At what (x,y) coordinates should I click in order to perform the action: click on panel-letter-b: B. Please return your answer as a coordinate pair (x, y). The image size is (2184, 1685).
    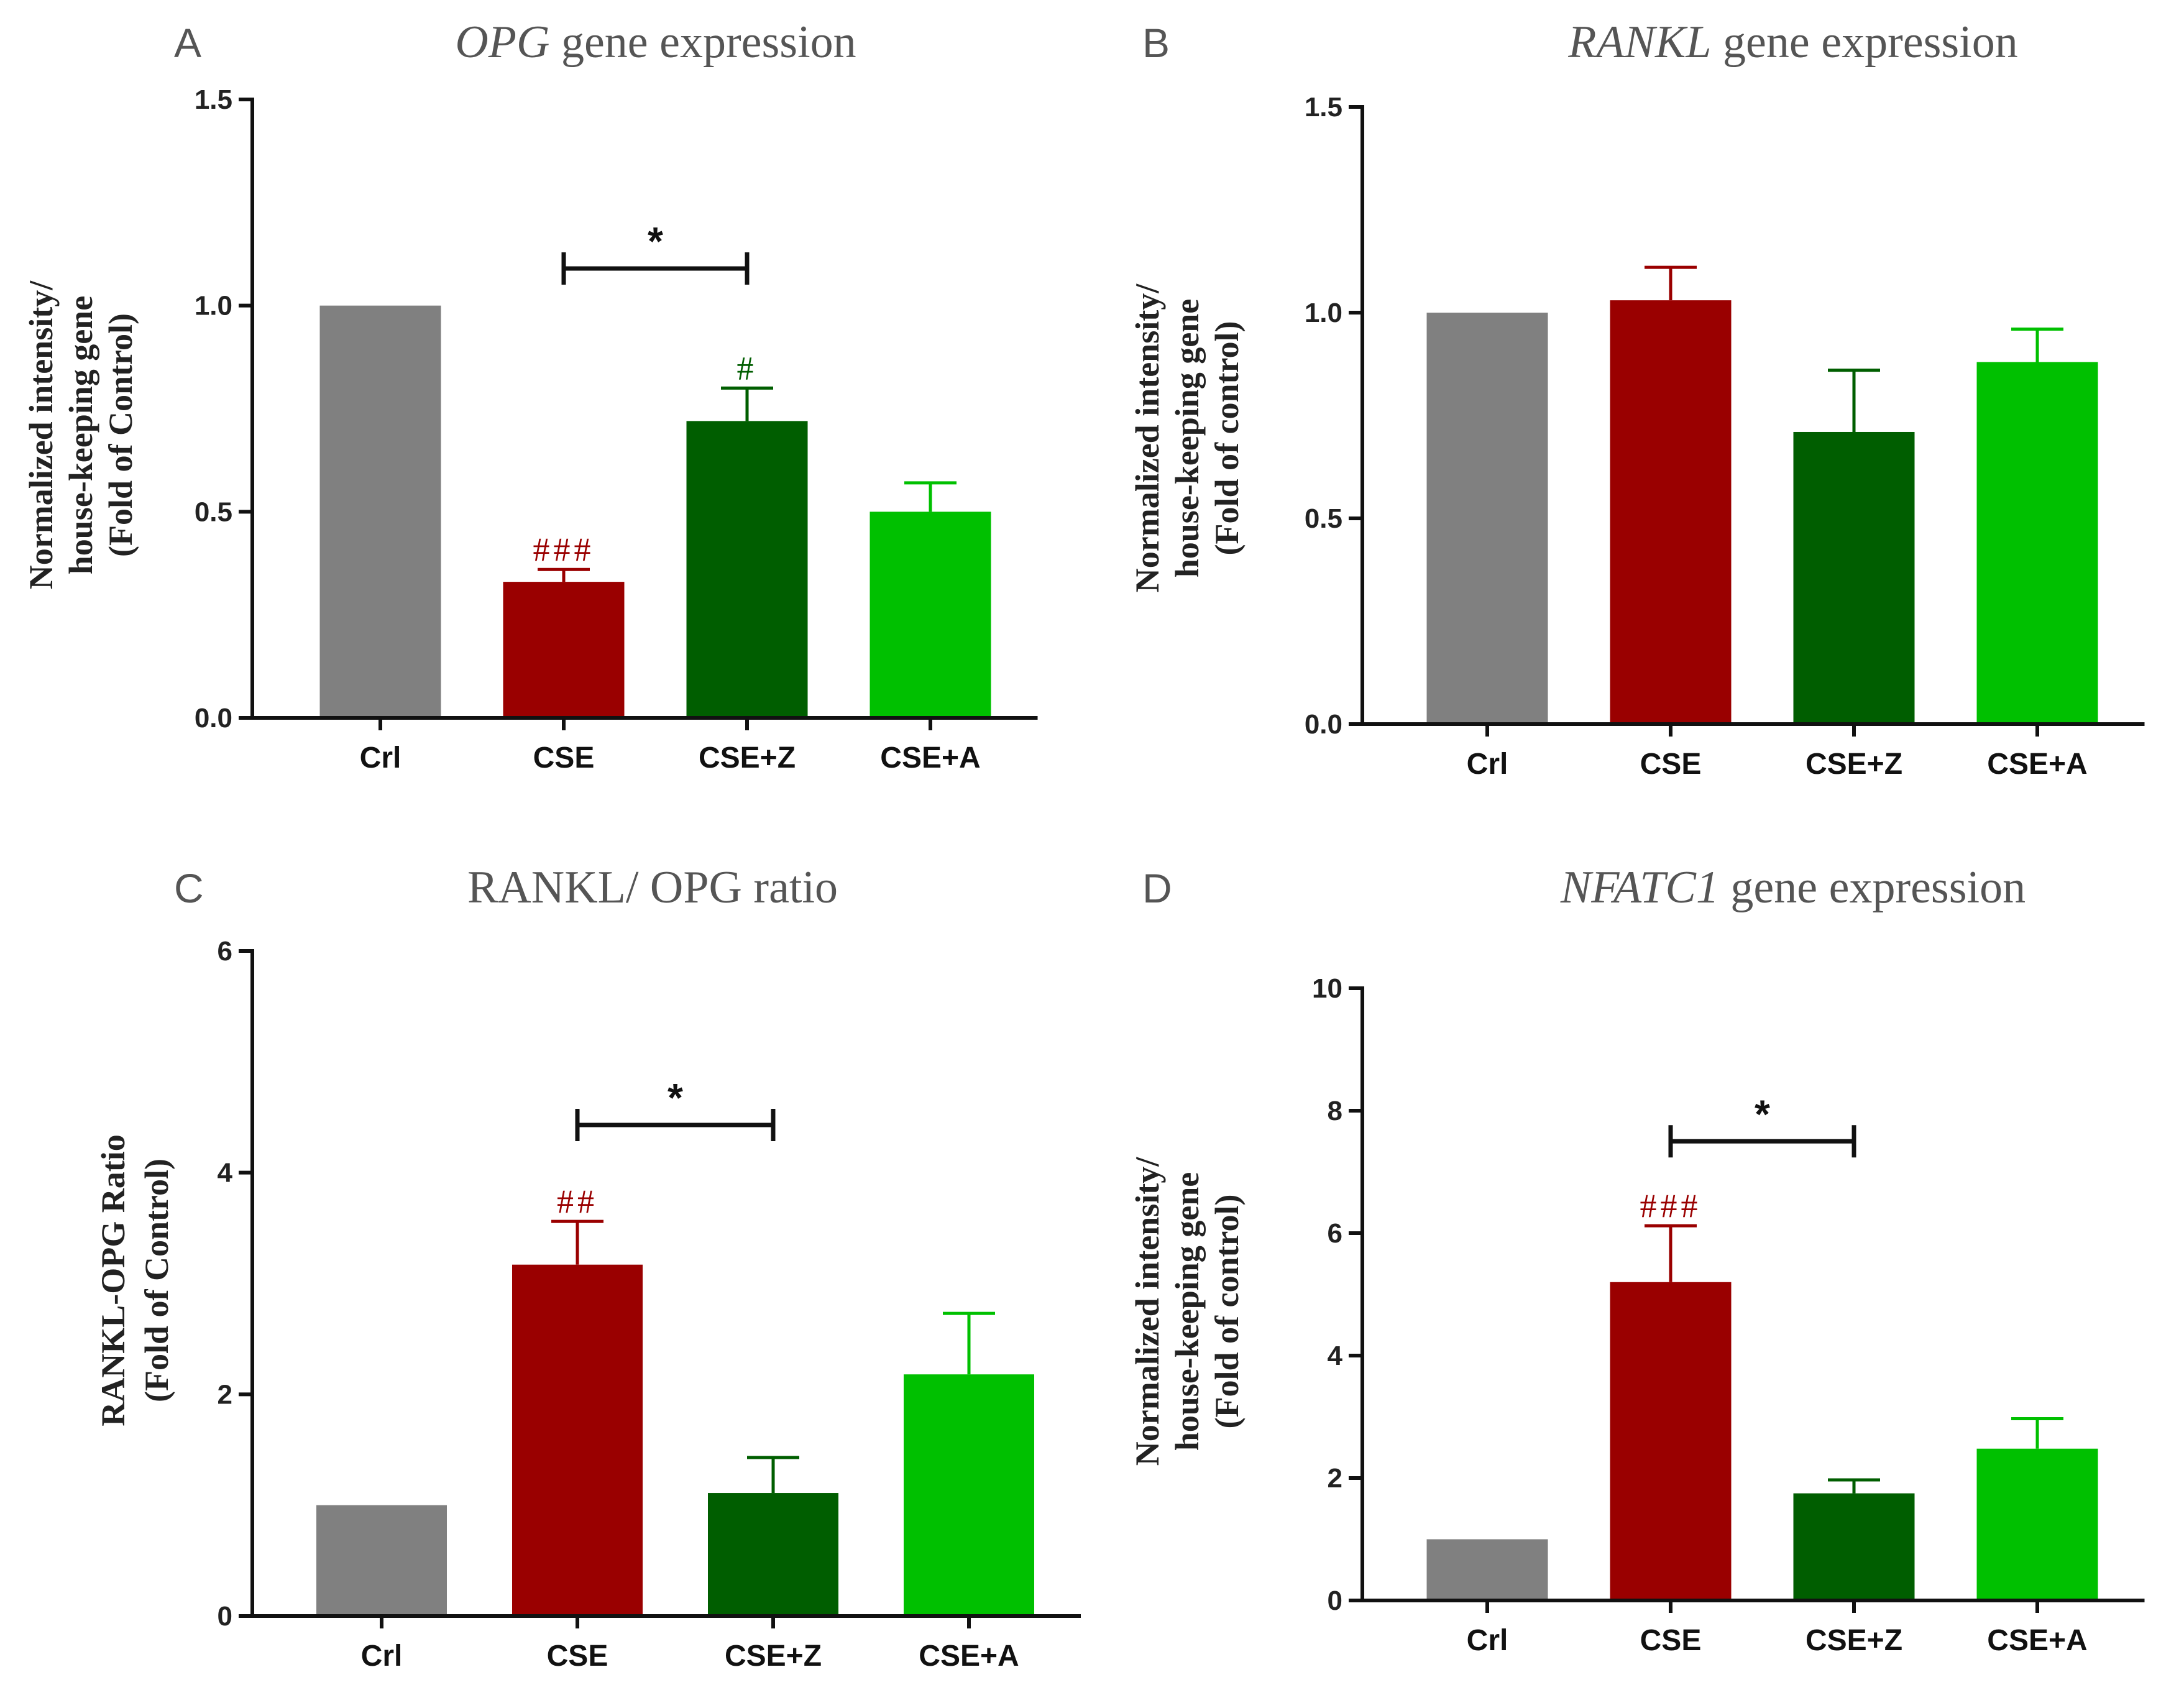
    Looking at the image, I should click on (1156, 43).